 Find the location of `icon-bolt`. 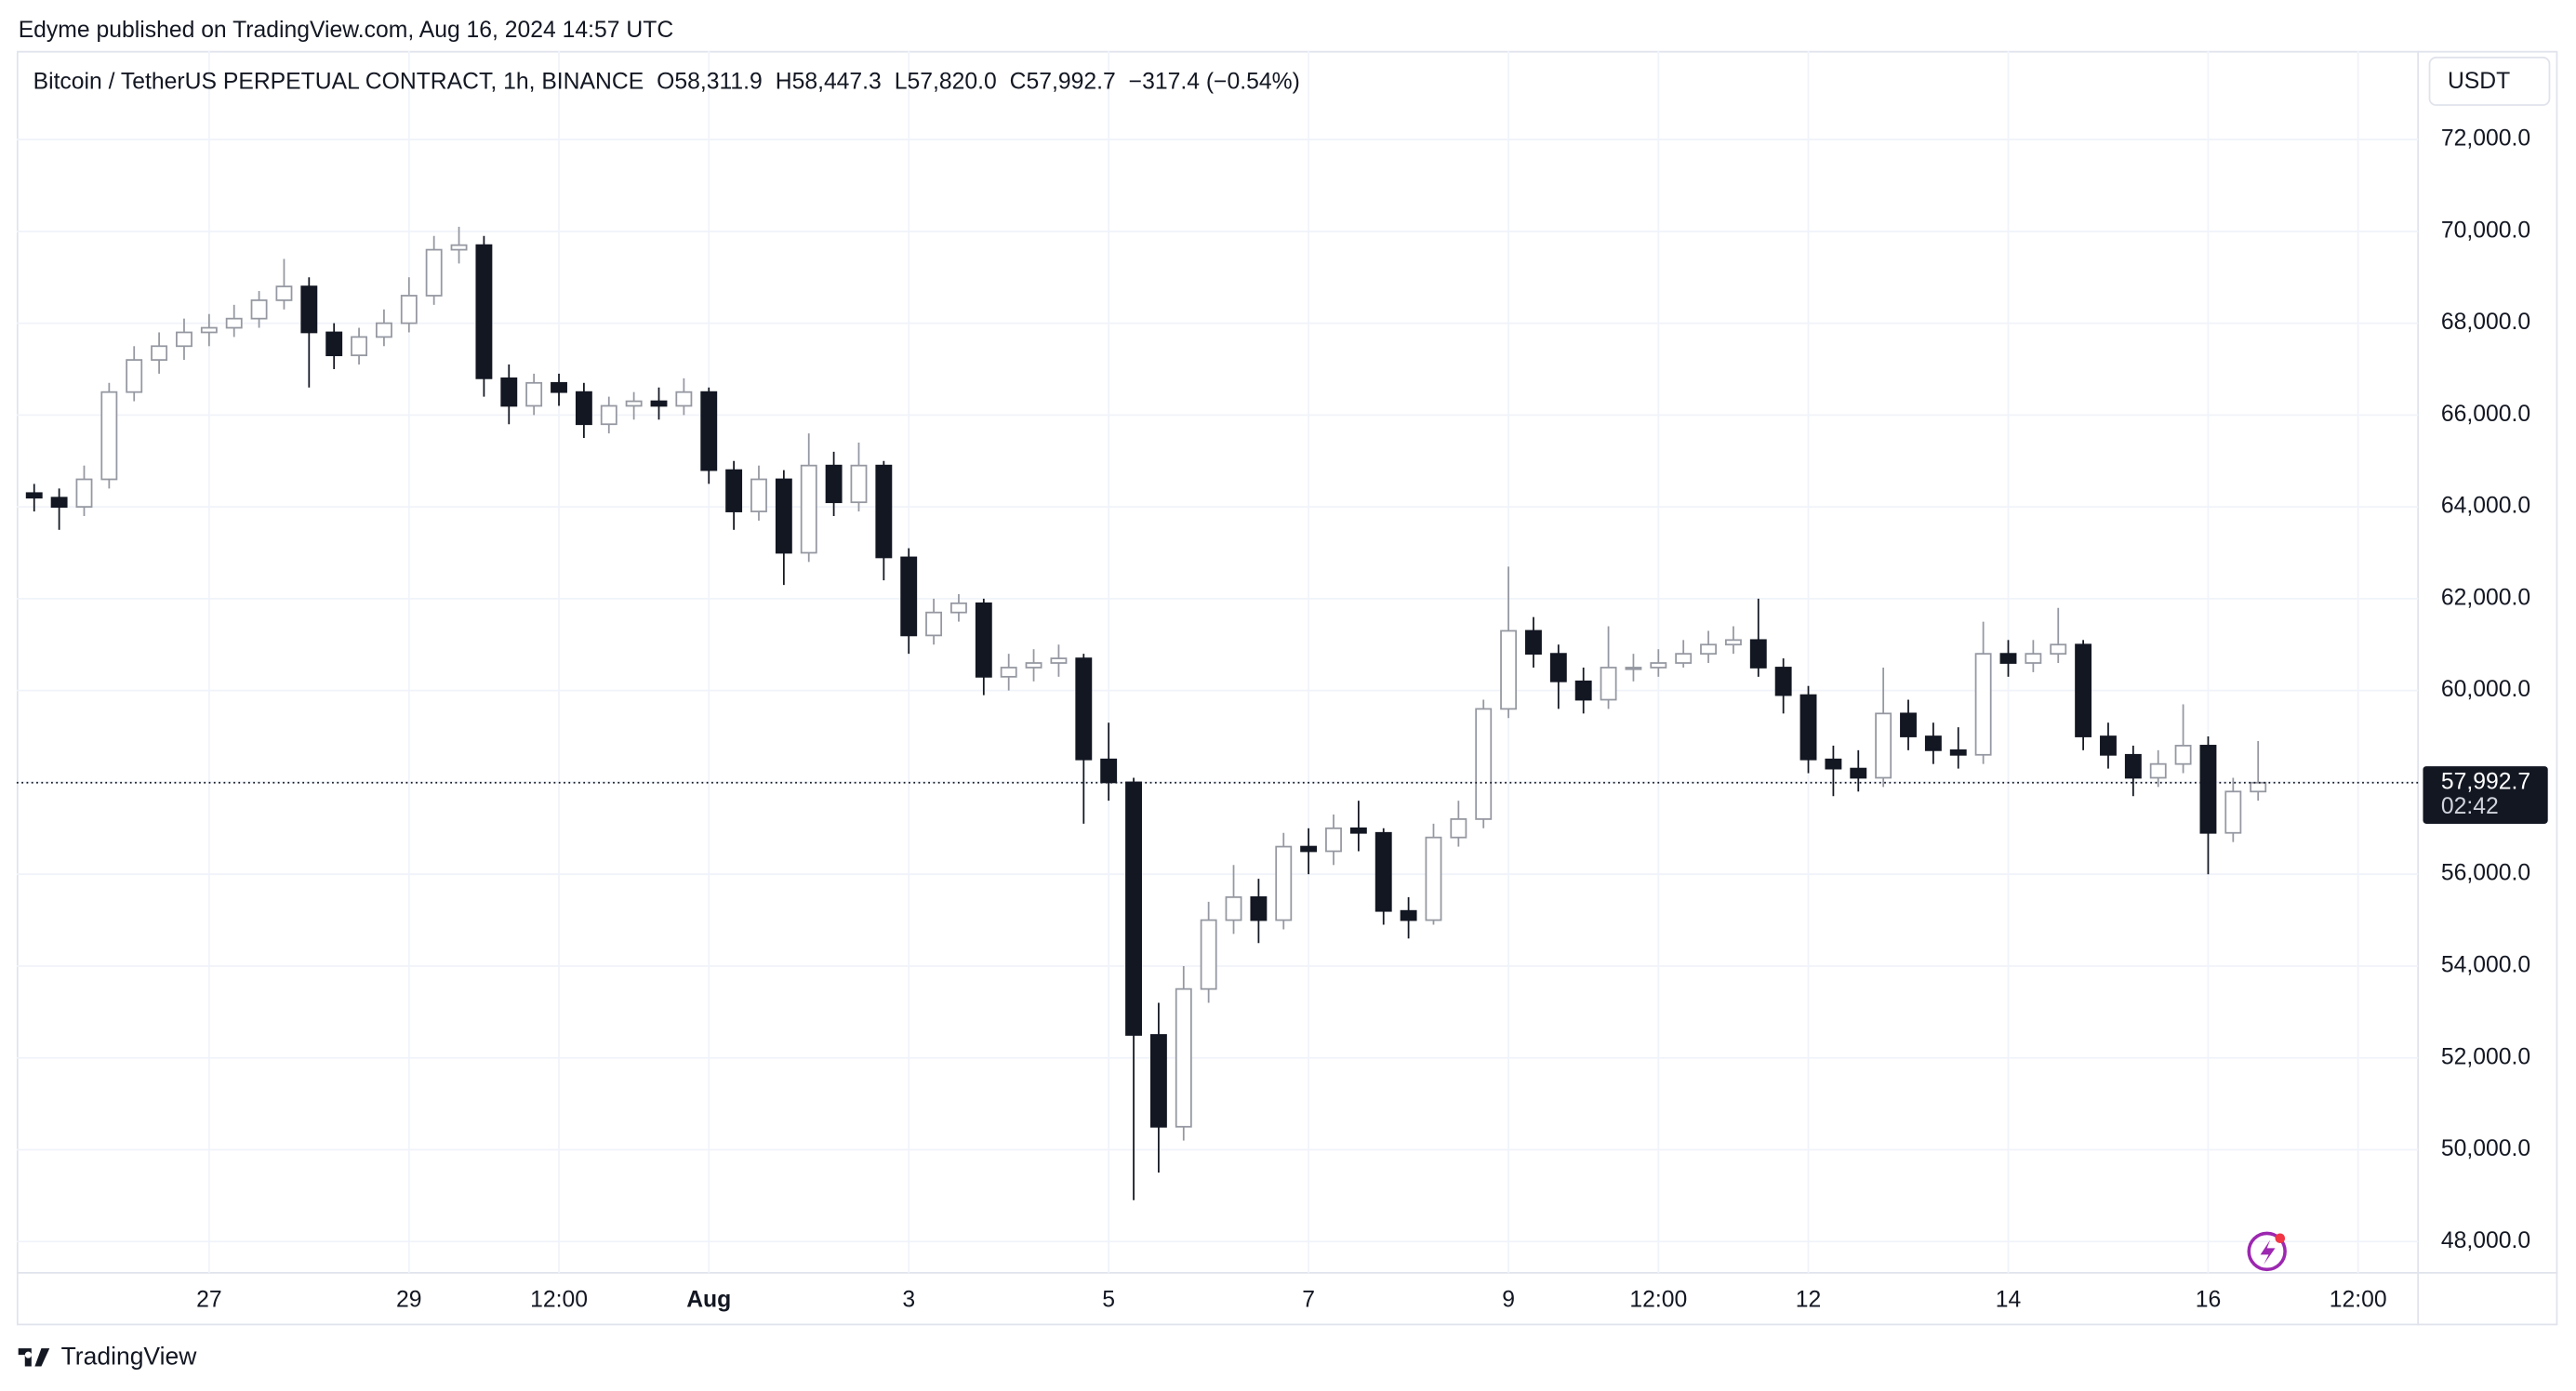

icon-bolt is located at coordinates (2268, 1252).